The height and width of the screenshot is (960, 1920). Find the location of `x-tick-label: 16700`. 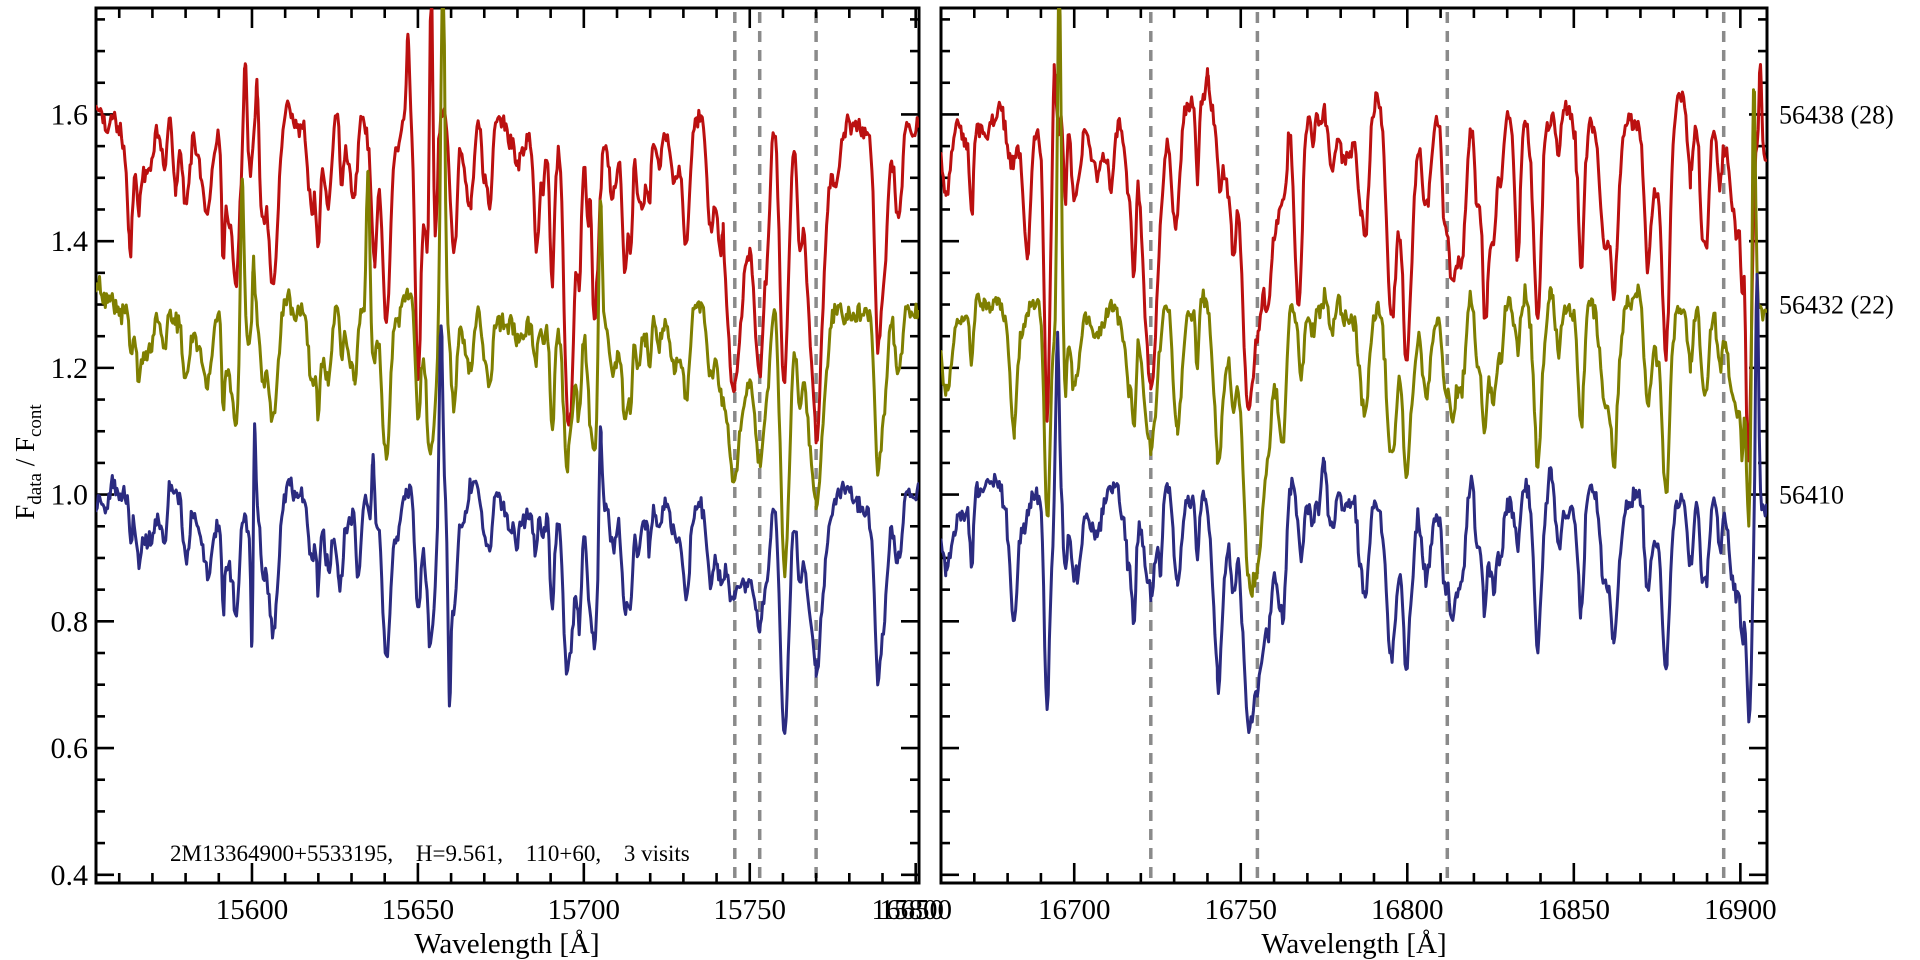

x-tick-label: 16700 is located at coordinates (1074, 910).